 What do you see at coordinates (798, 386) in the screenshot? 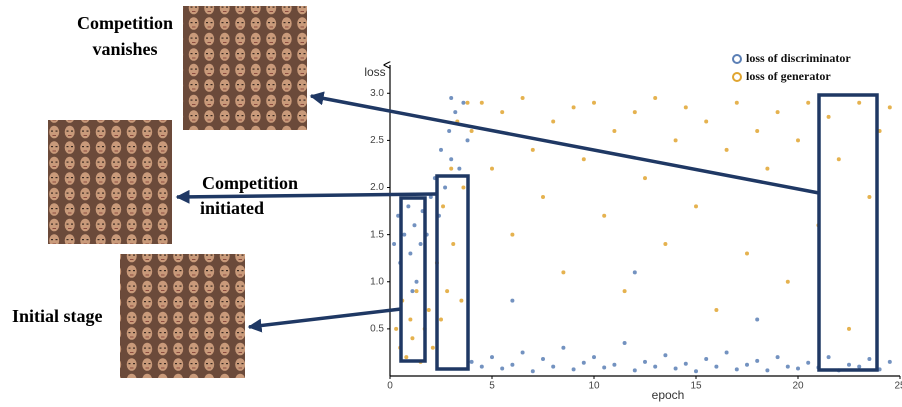
I see `x-tick-label: 20` at bounding box center [798, 386].